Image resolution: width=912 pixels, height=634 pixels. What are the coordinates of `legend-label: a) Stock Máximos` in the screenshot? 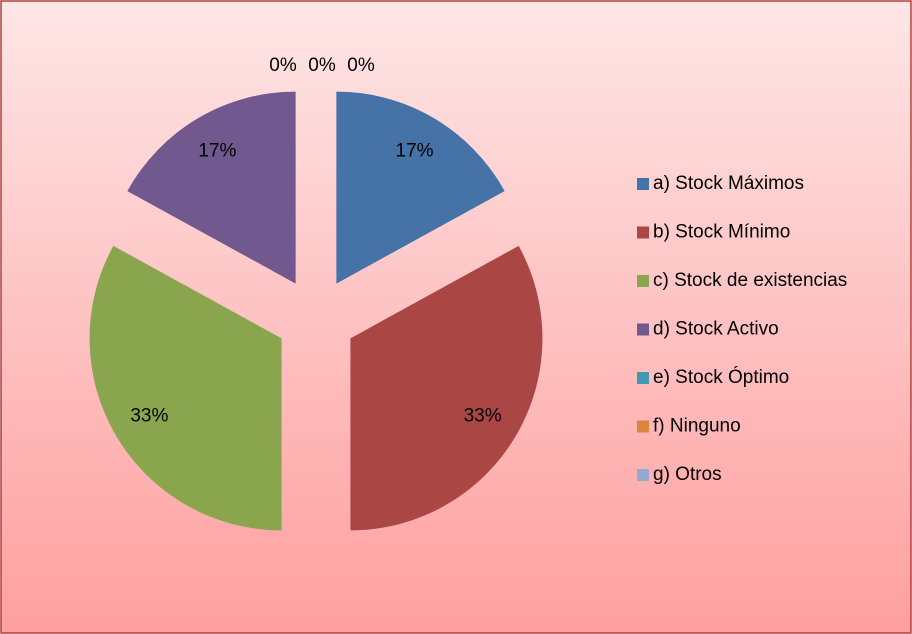 It's located at (728, 183).